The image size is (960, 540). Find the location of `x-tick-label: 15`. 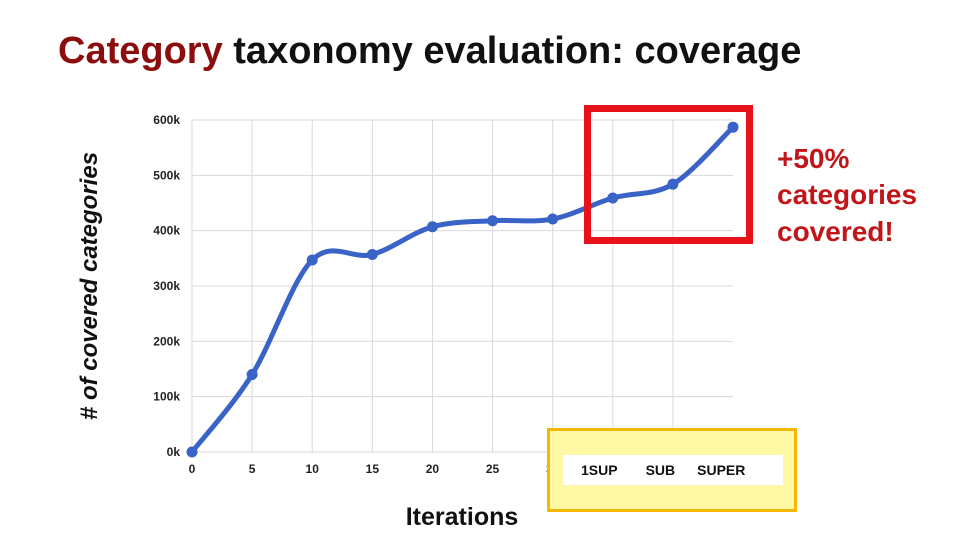

x-tick-label: 15 is located at coordinates (373, 469).